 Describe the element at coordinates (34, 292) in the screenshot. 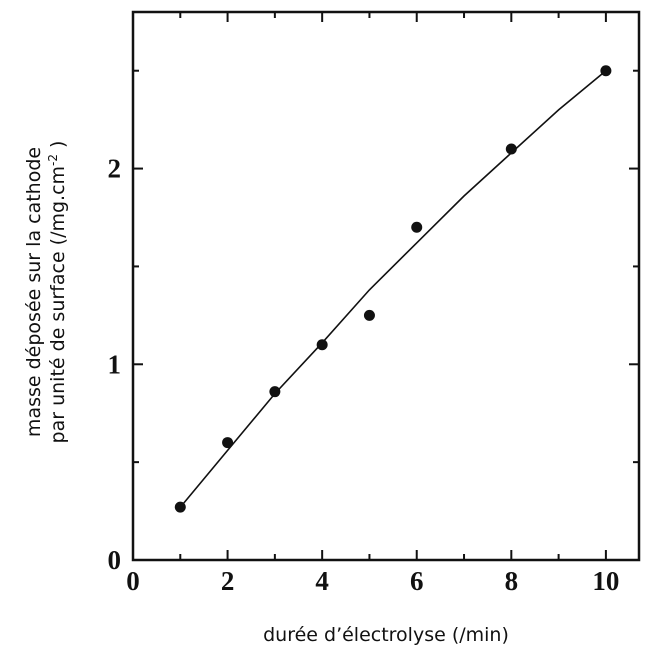

I see `y-axis-title-line1: masse déposée sur la cathode` at that location.